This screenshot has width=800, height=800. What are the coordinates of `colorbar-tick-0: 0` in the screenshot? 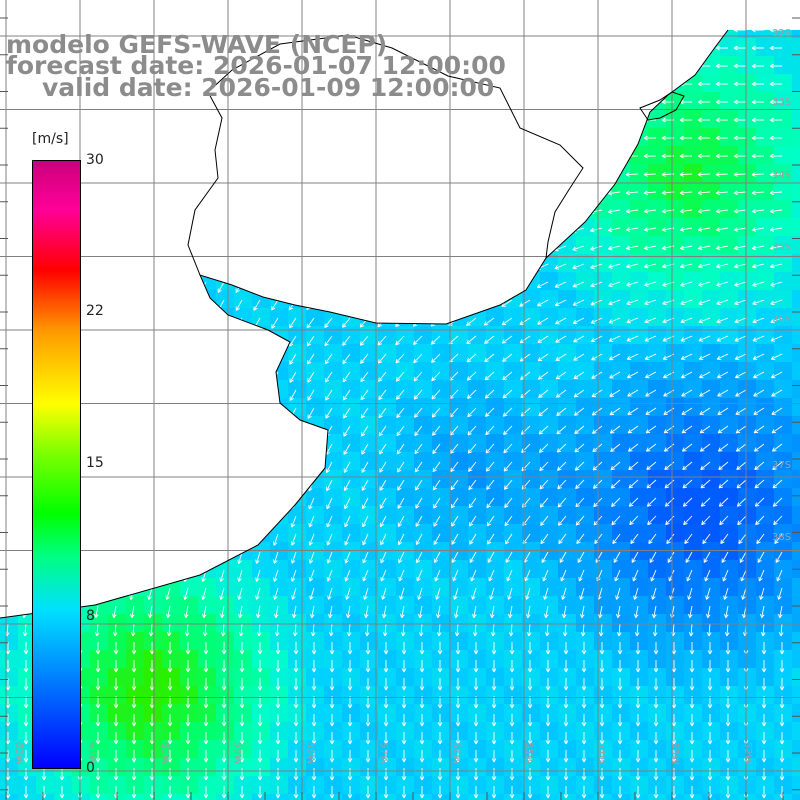 It's located at (90, 768).